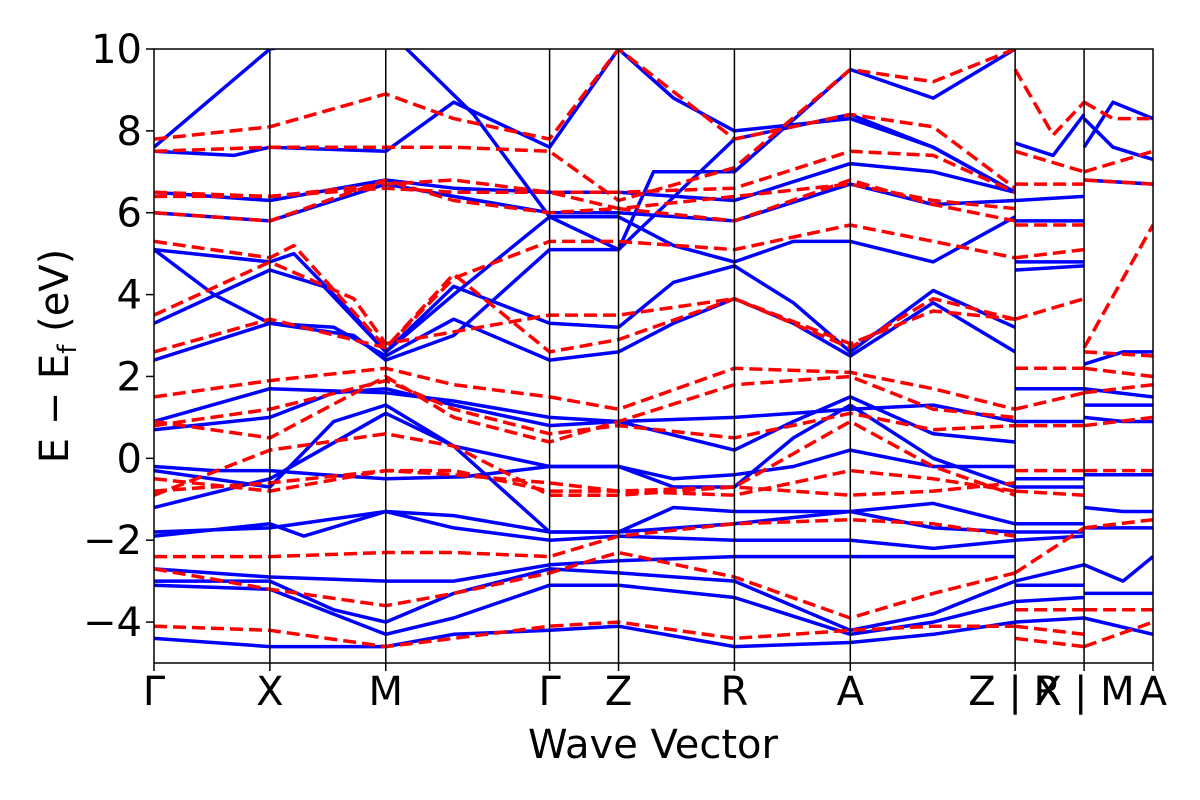 The width and height of the screenshot is (1200, 800). What do you see at coordinates (112, 623) in the screenshot?
I see `y-tick-label-0: −4` at bounding box center [112, 623].